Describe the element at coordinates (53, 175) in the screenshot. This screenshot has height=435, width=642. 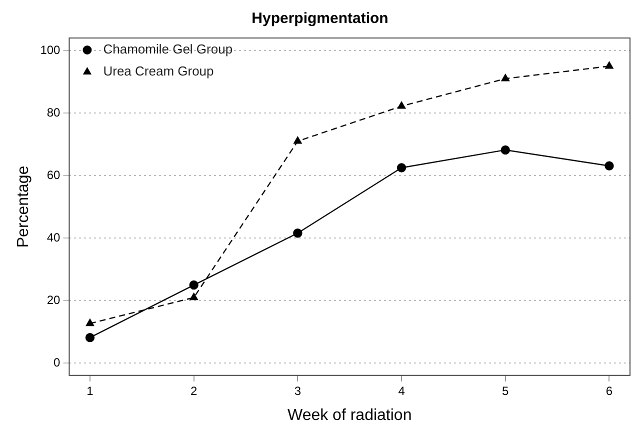
I see `y-tick-label: 60` at that location.